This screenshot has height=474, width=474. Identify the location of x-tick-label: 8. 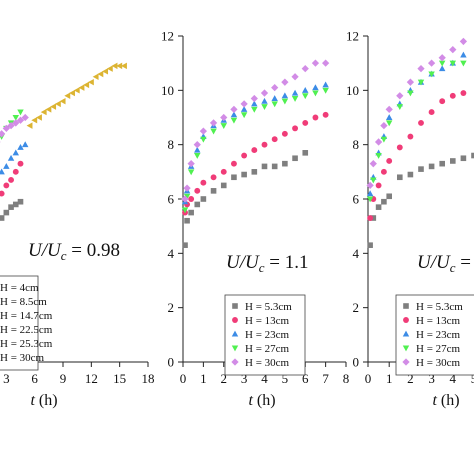
(346, 378).